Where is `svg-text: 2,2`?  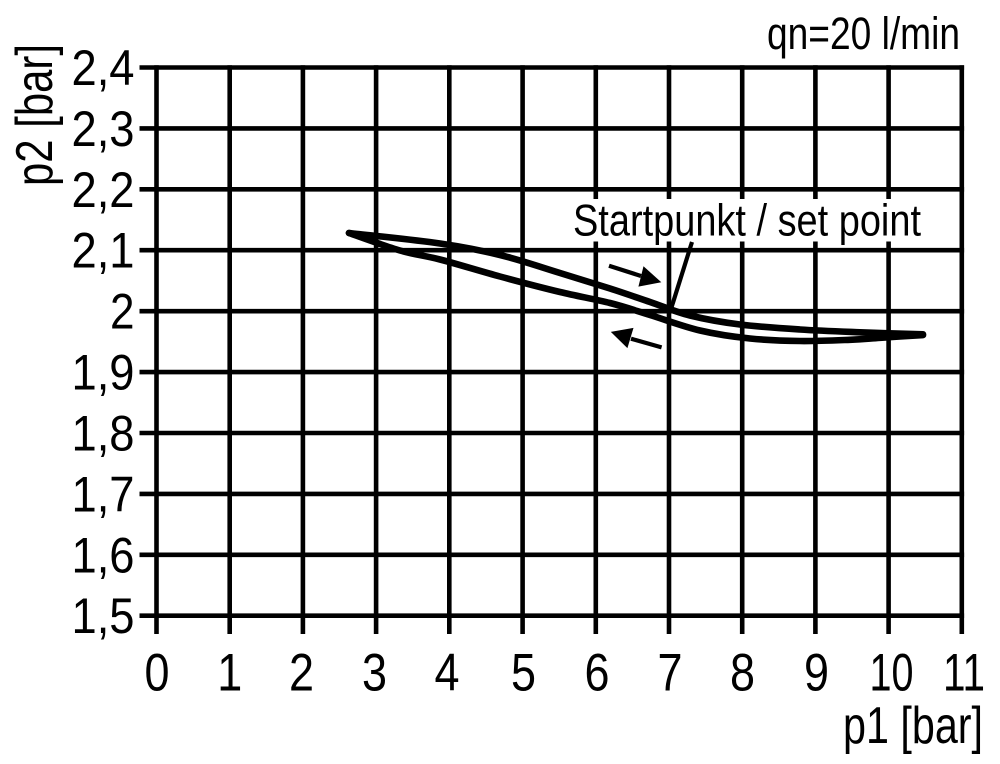 svg-text: 2,2 is located at coordinates (103, 190).